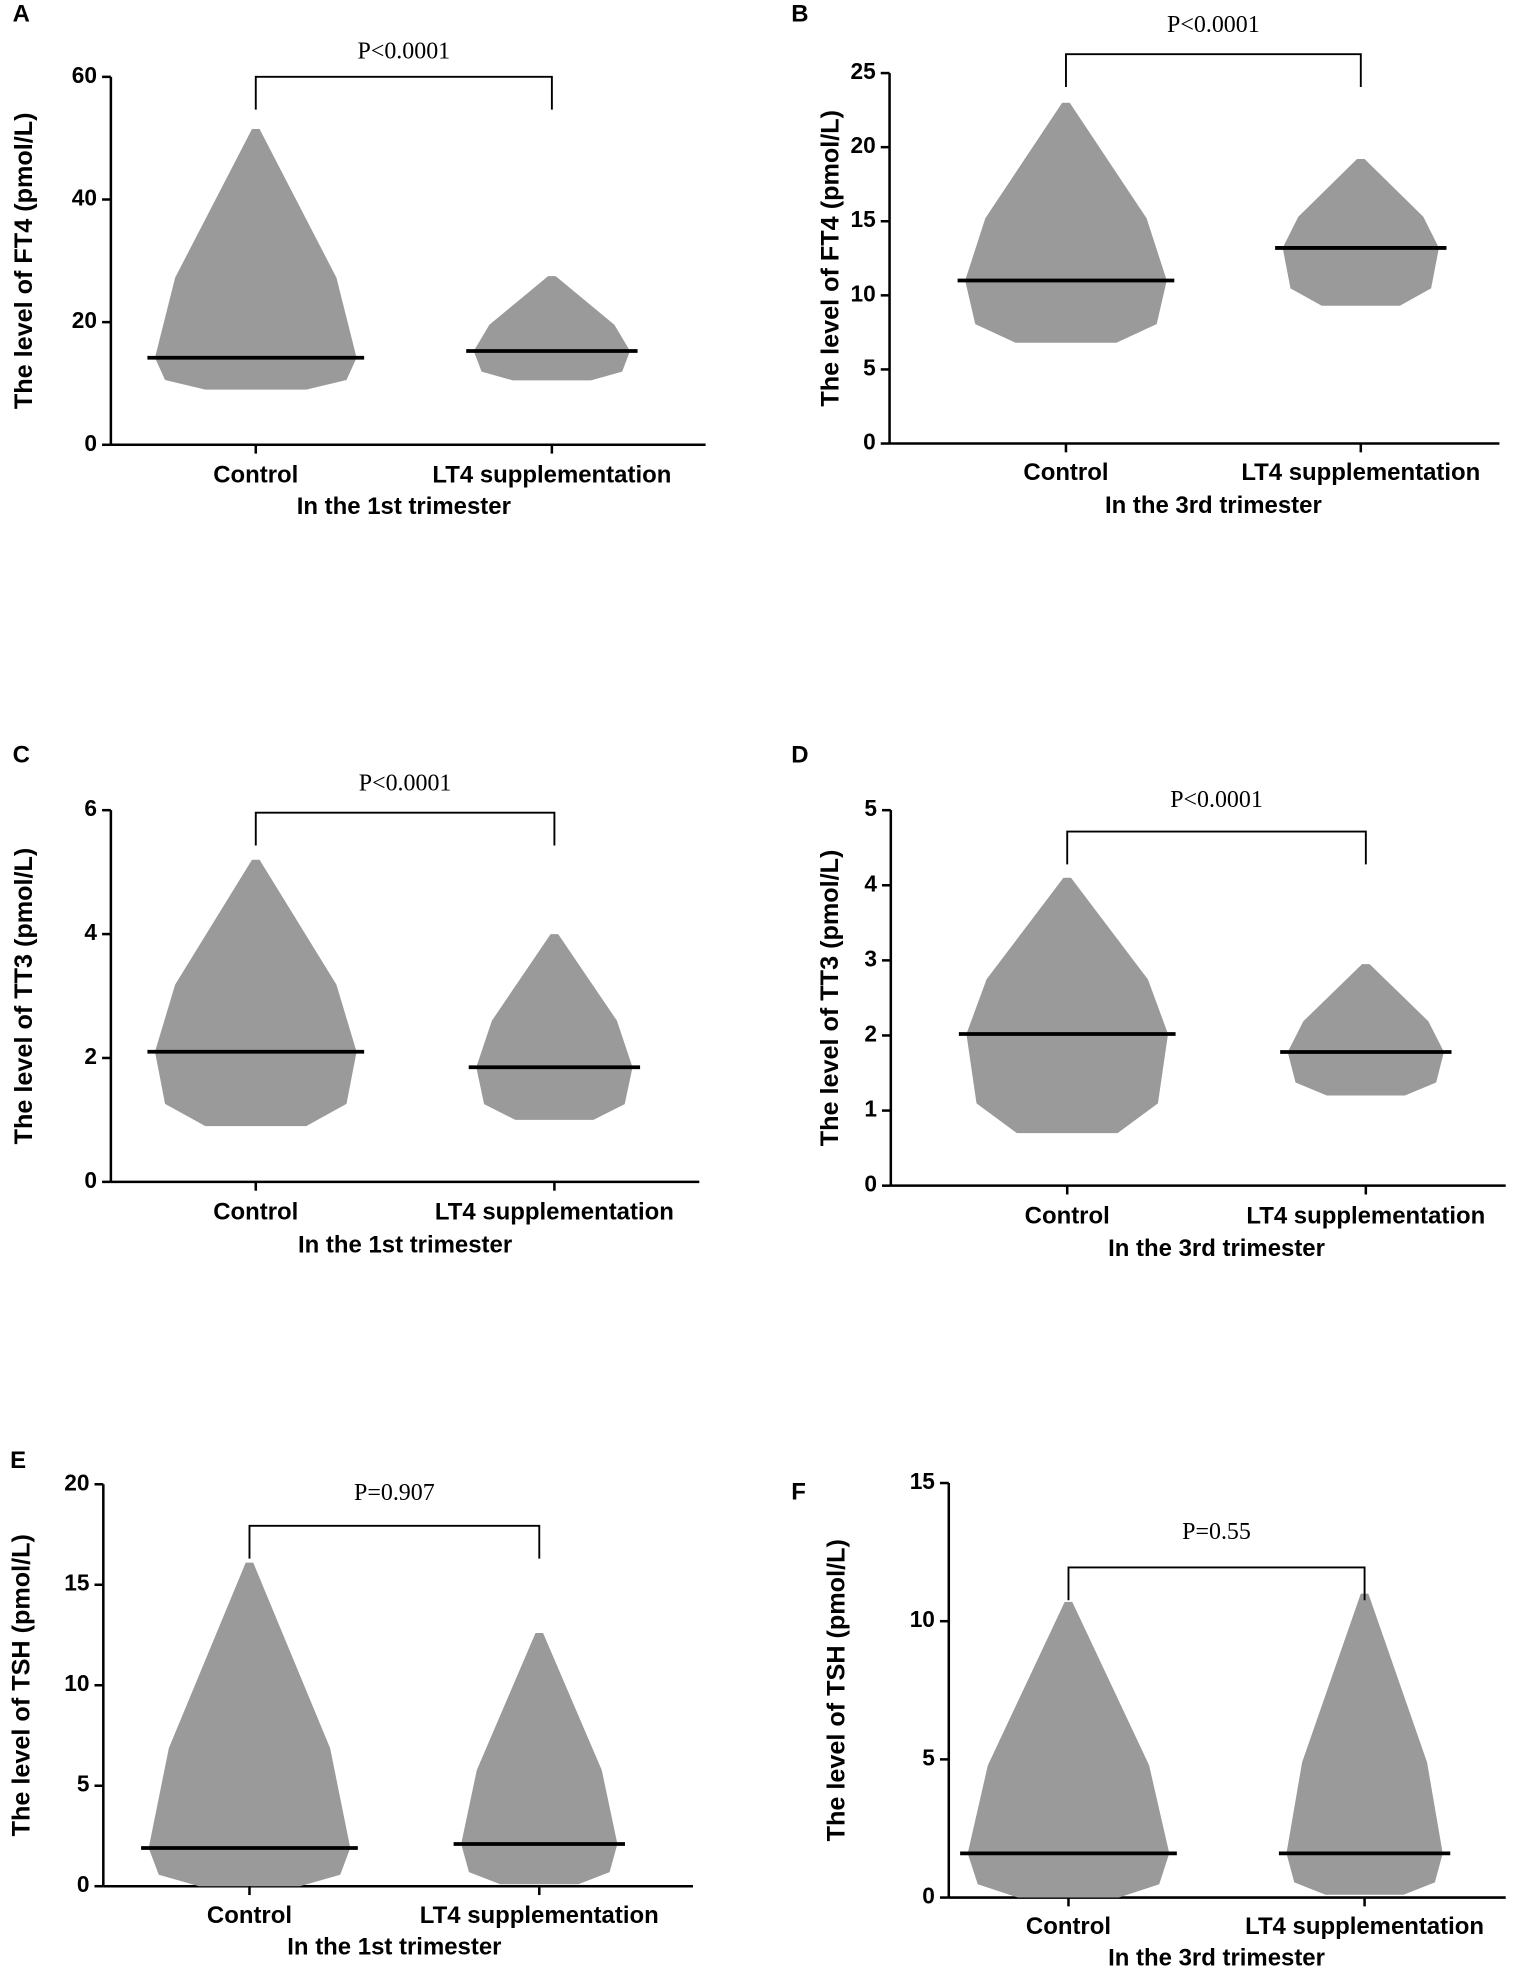  Describe the element at coordinates (799, 13) in the screenshot. I see `panel-letter: B` at that location.